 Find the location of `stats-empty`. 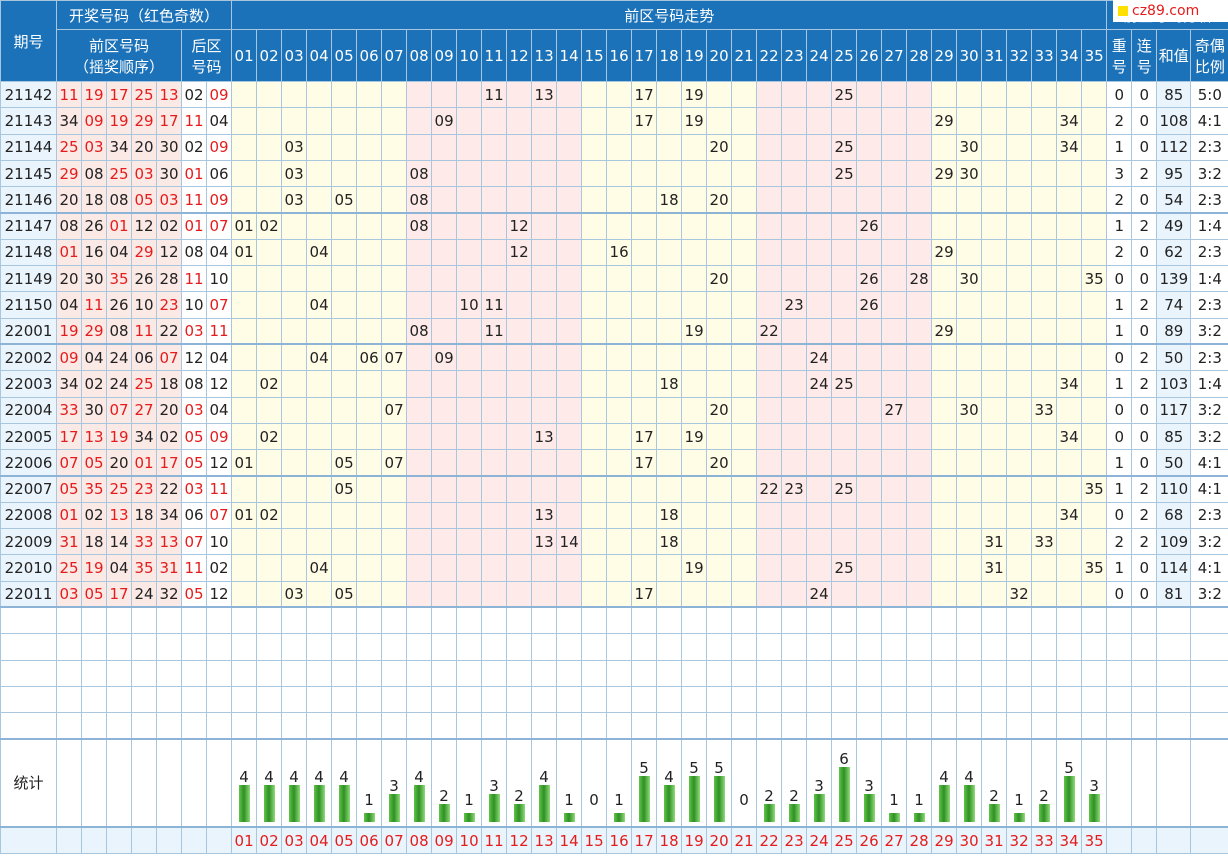

stats-empty is located at coordinates (94, 782).